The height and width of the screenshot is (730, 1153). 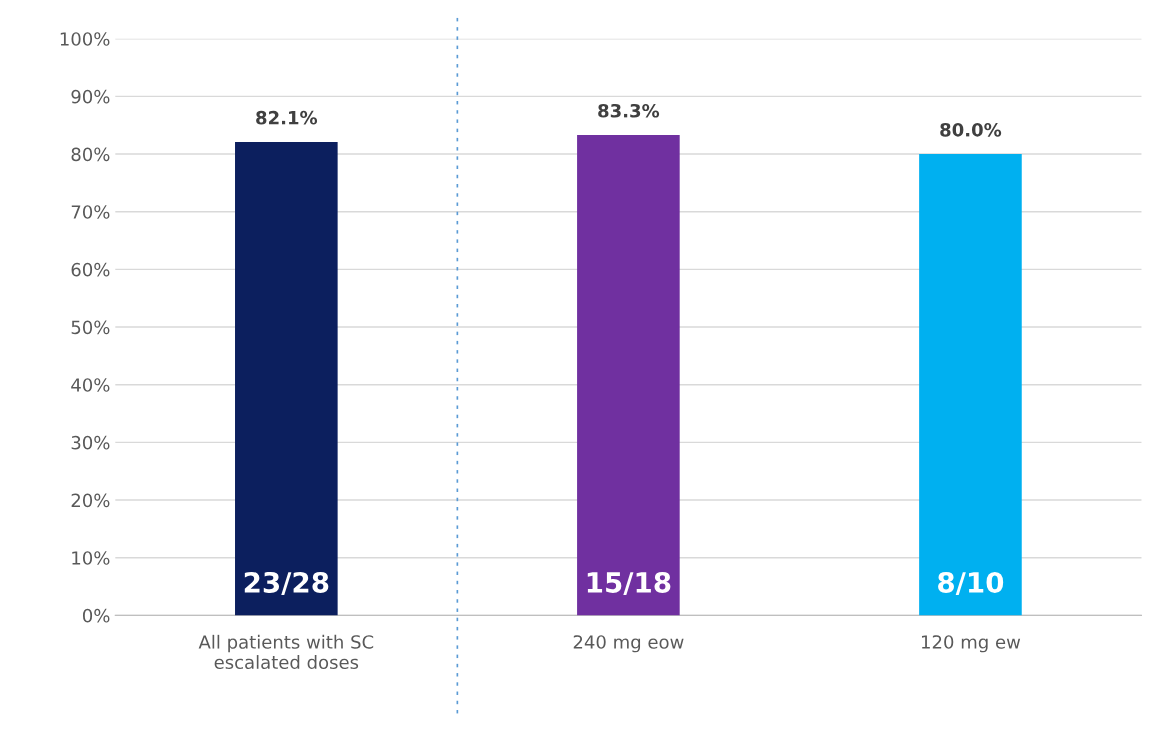 What do you see at coordinates (629, 583) in the screenshot?
I see `annotation: 15/18` at bounding box center [629, 583].